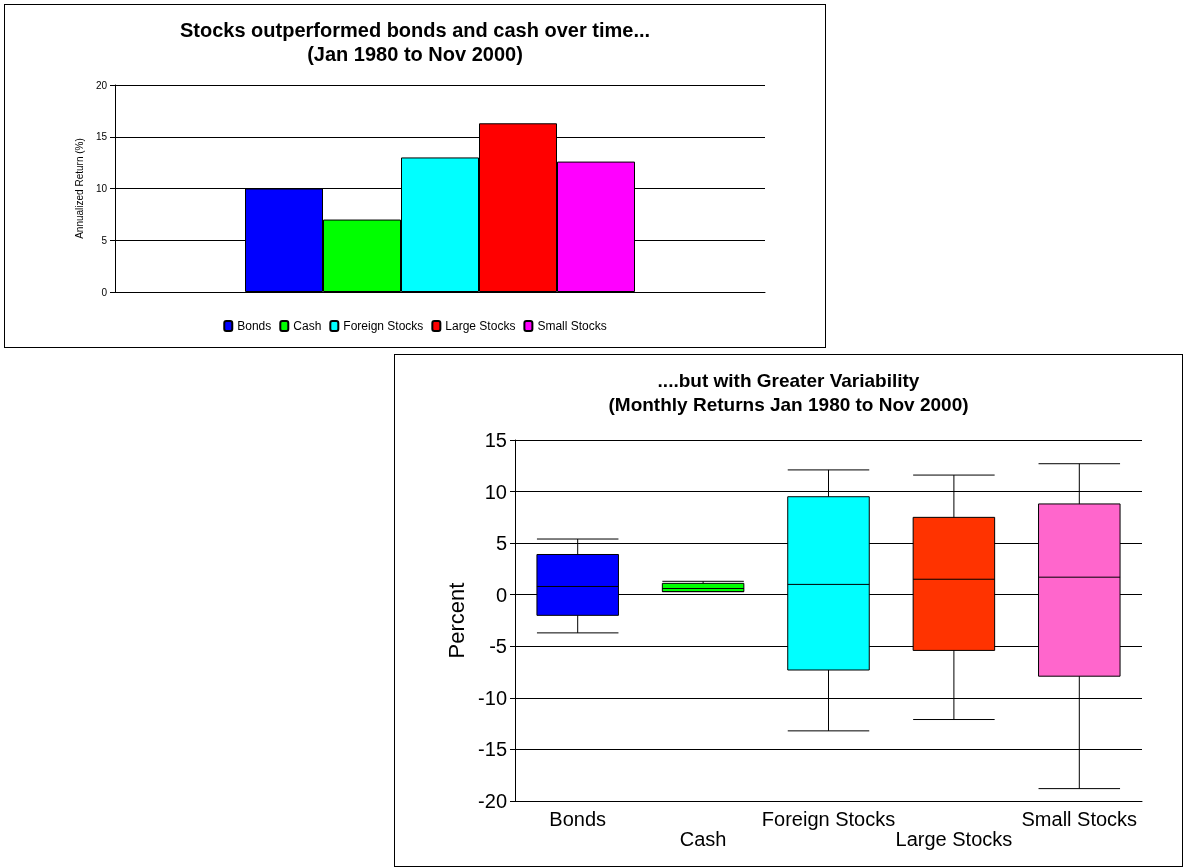 The image size is (1183, 867). I want to click on legend-label: Bonds, so click(254, 326).